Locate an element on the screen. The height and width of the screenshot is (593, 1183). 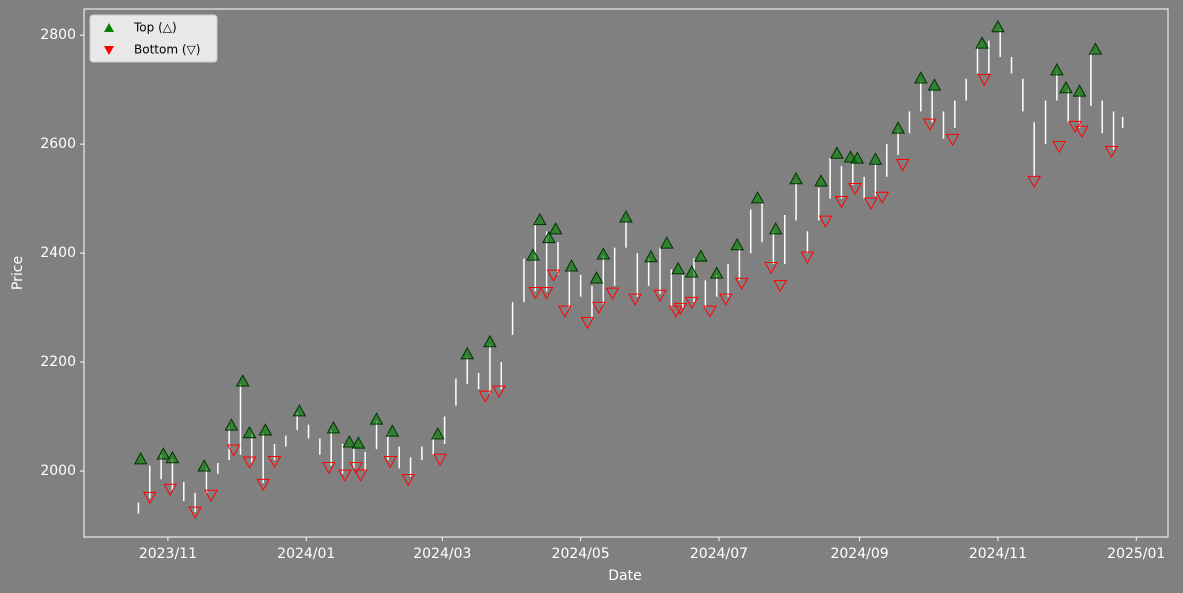
y-tick-label: 2400 is located at coordinates (58, 253).